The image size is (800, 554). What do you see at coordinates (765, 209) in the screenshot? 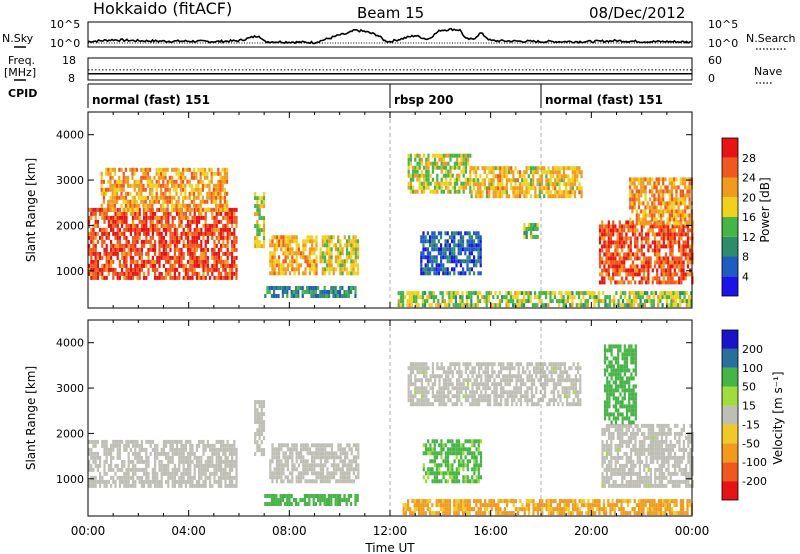
I see `power-colorbar-label: Power [dB]` at bounding box center [765, 209].